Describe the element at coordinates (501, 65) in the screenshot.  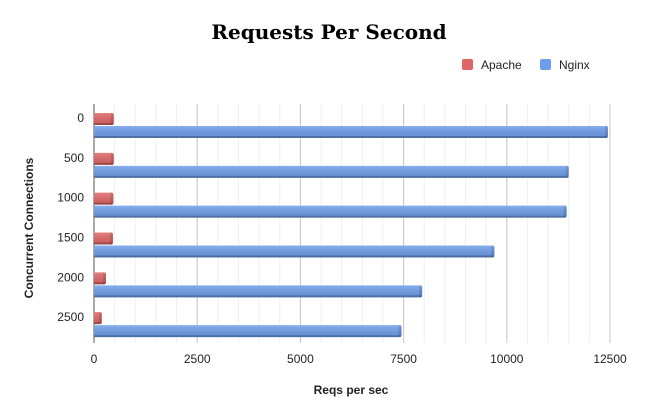
I see `legend-label-apache: Apache` at that location.